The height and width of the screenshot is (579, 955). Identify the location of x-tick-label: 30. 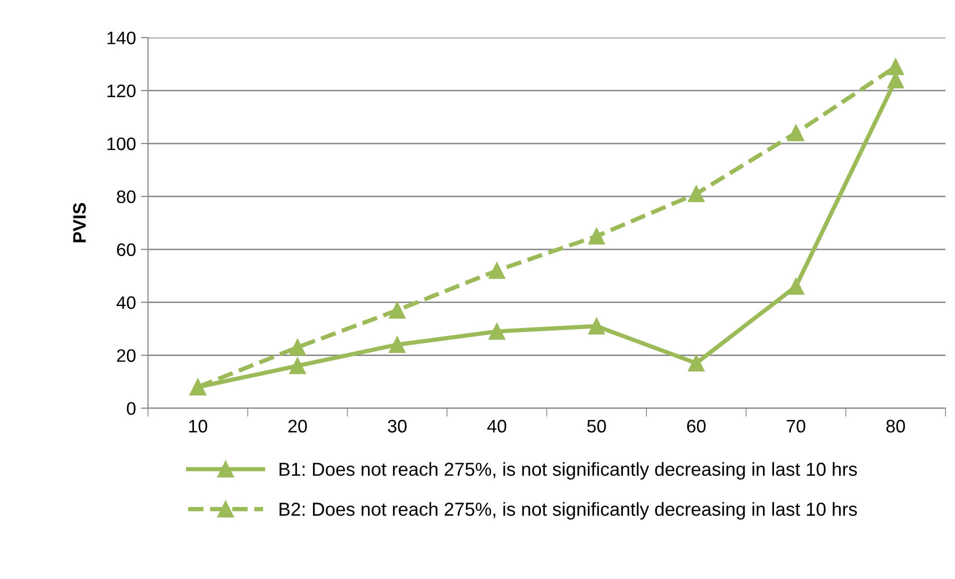
(397, 426).